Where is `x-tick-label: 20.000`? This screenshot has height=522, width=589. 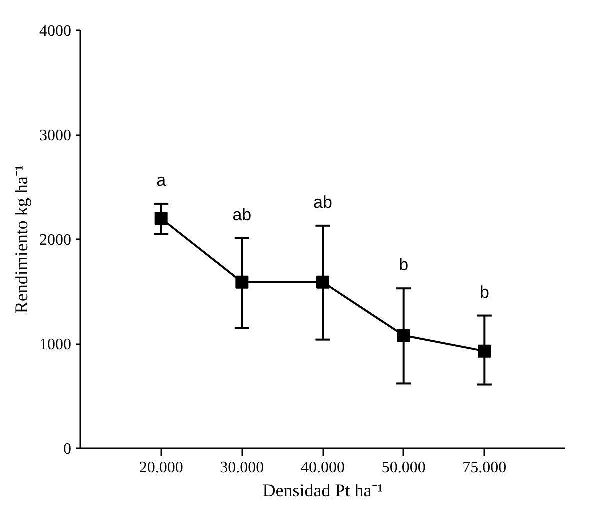
x-tick-label: 20.000 is located at coordinates (161, 468).